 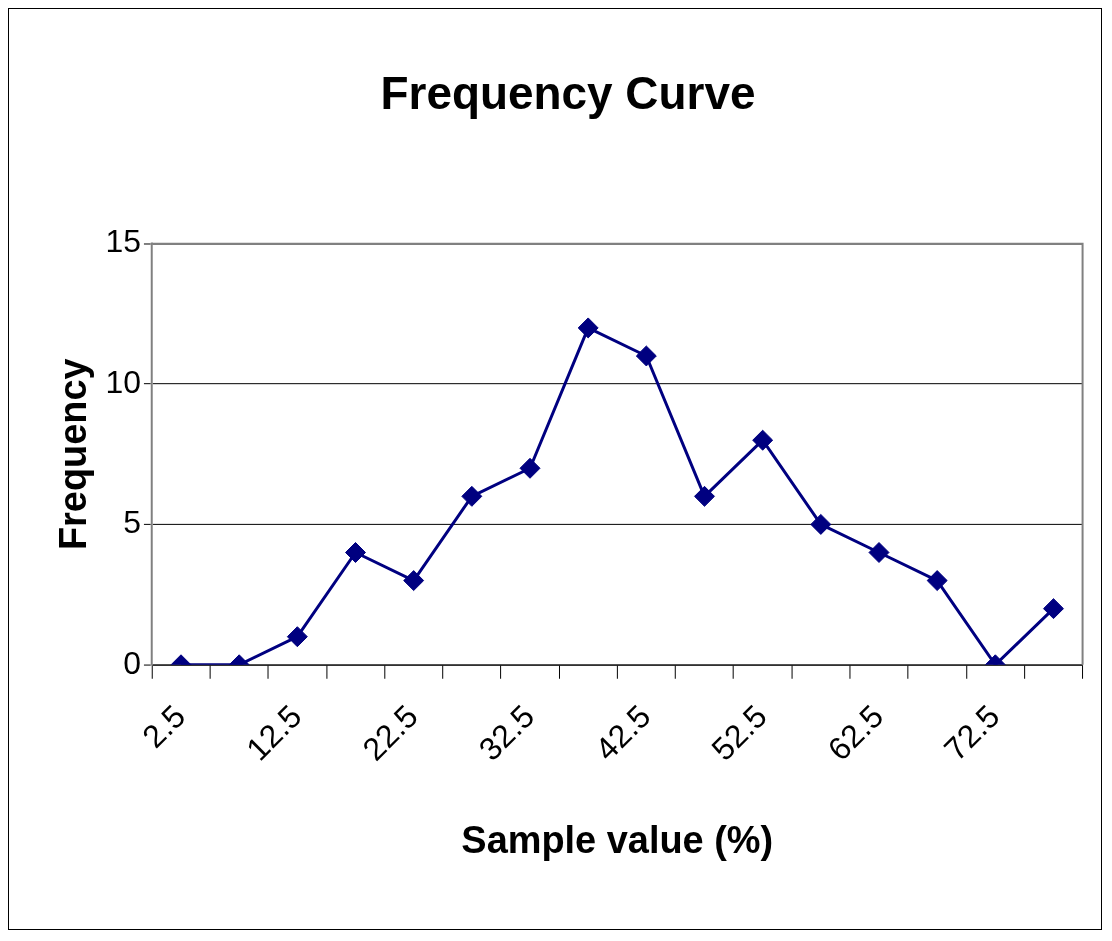 I want to click on y-tick-label: 10, so click(x=123, y=381).